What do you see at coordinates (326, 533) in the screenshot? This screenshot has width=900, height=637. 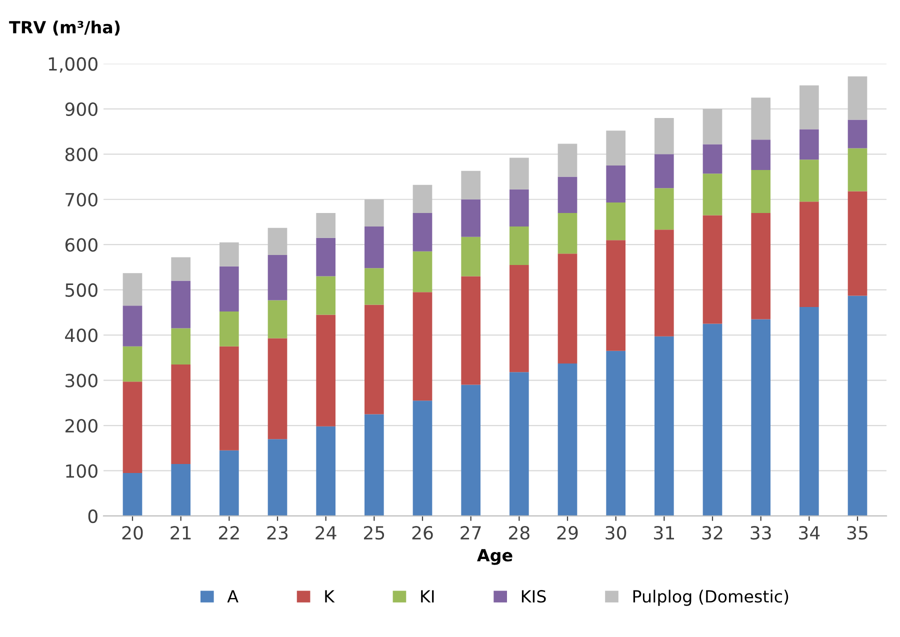 I see `x-tick-label: 24` at bounding box center [326, 533].